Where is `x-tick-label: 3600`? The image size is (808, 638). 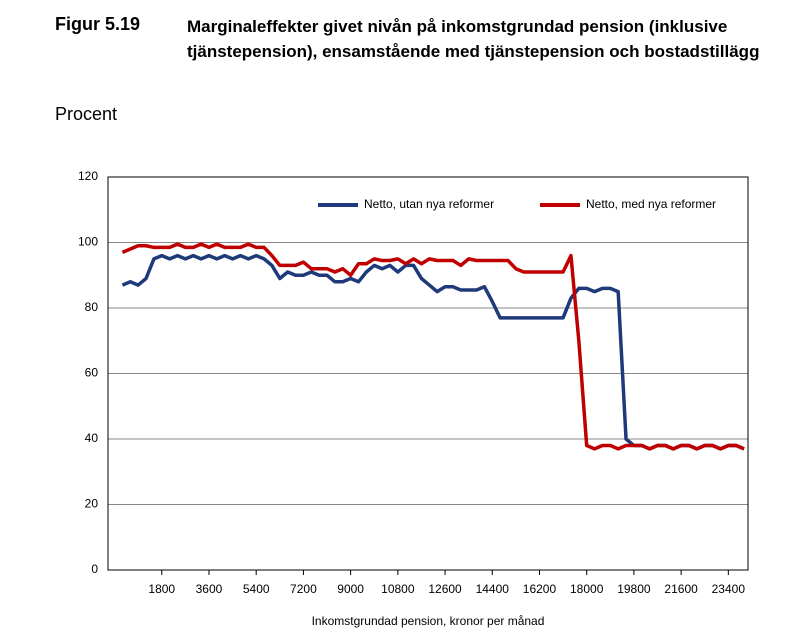
x-tick-label: 3600 is located at coordinates (209, 589).